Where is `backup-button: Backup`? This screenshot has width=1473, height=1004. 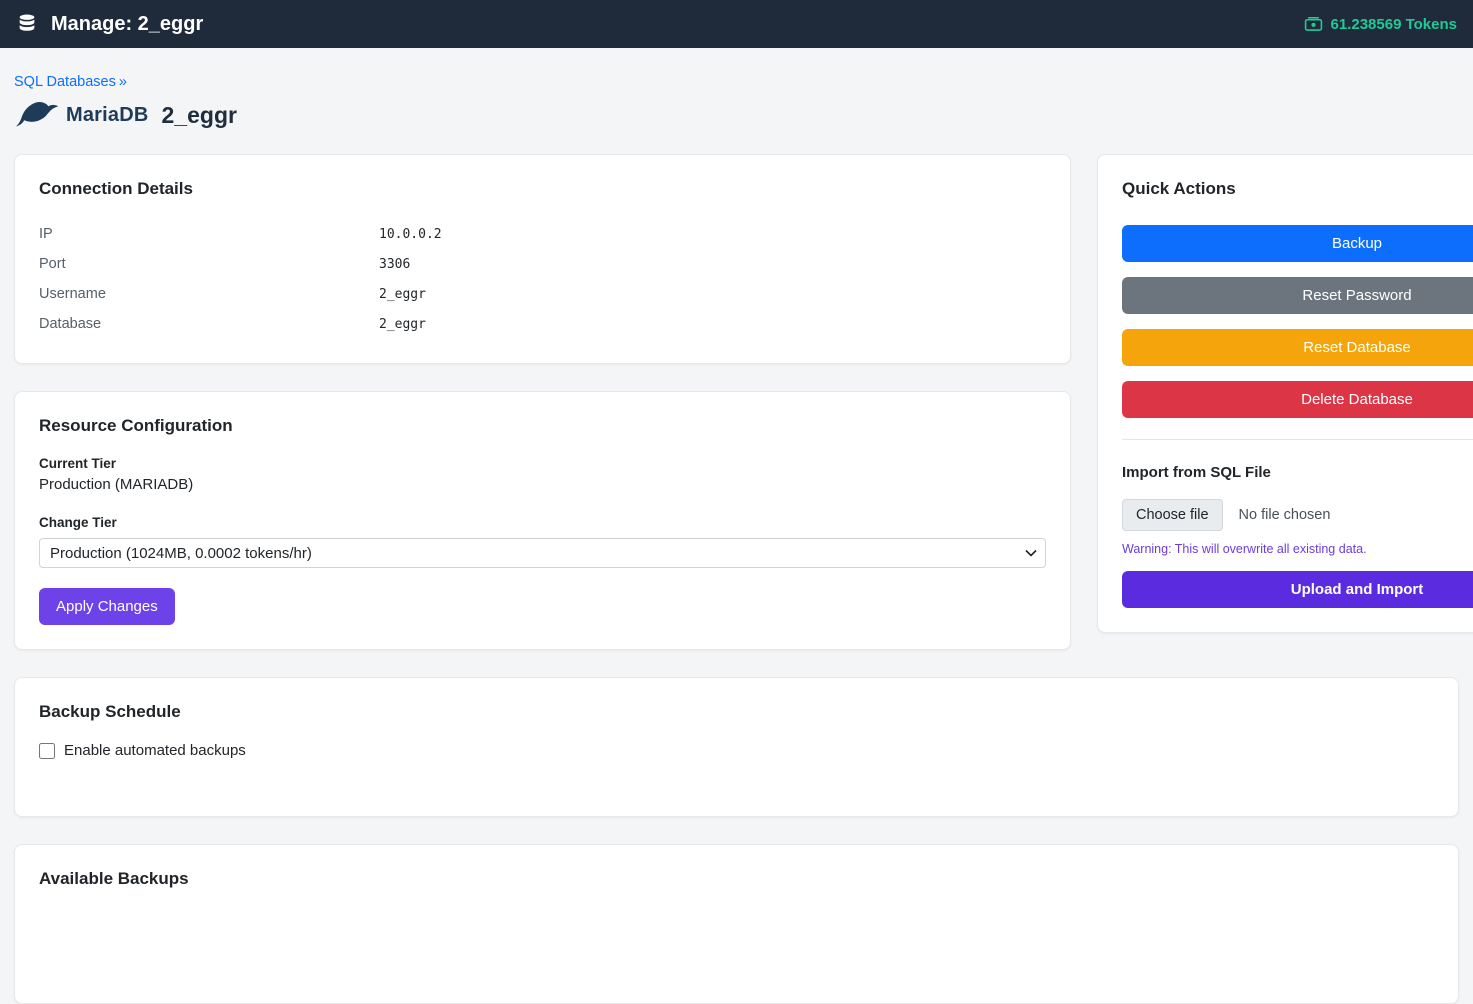
backup-button: Backup is located at coordinates (1297, 243).